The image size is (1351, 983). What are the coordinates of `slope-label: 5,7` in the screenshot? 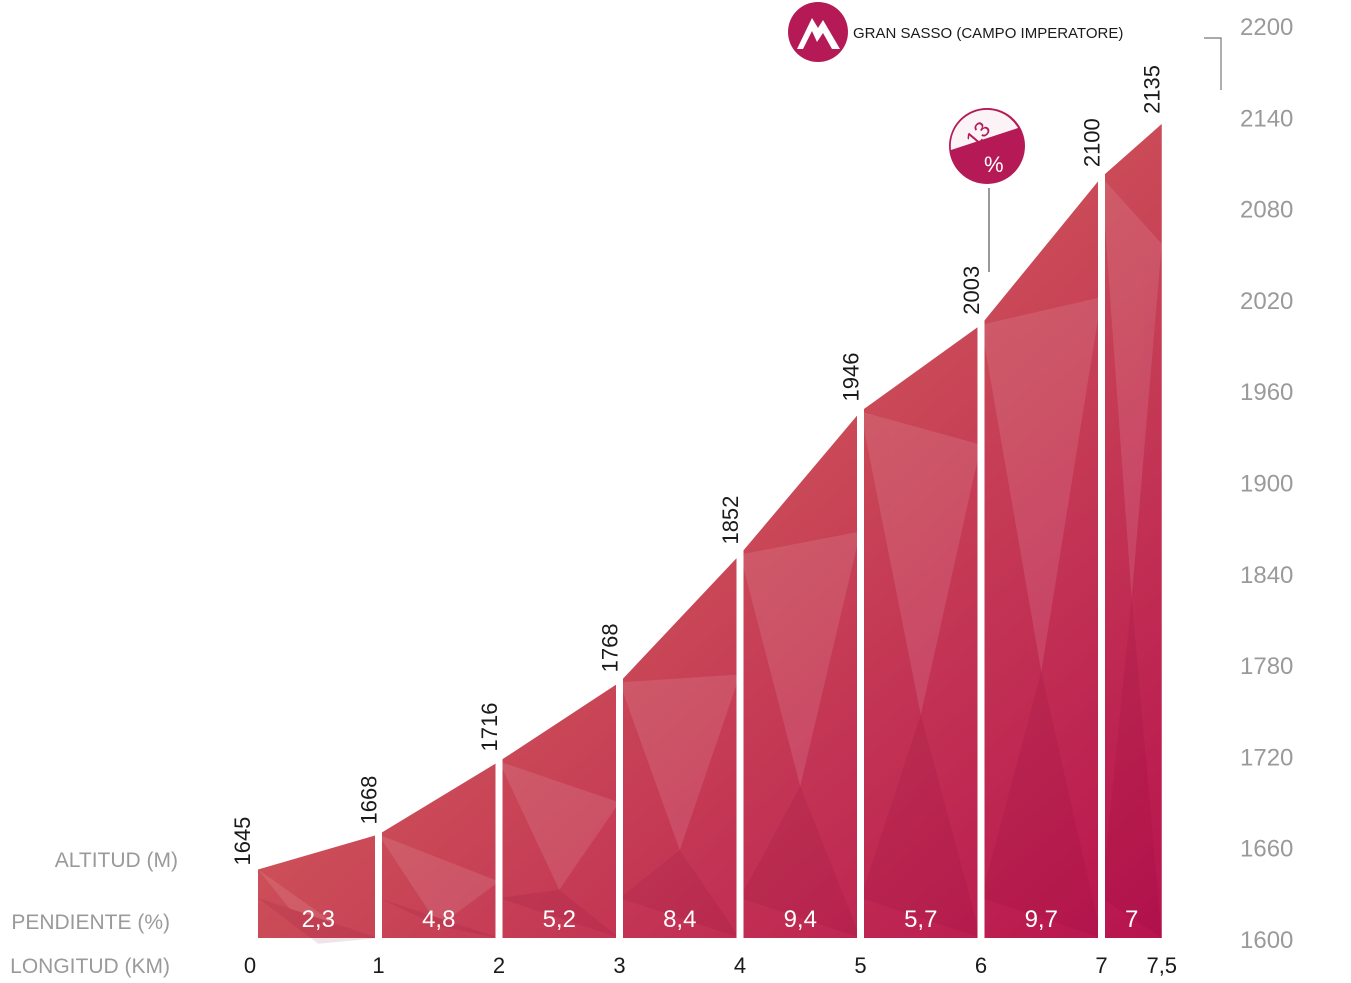 It's located at (920, 919).